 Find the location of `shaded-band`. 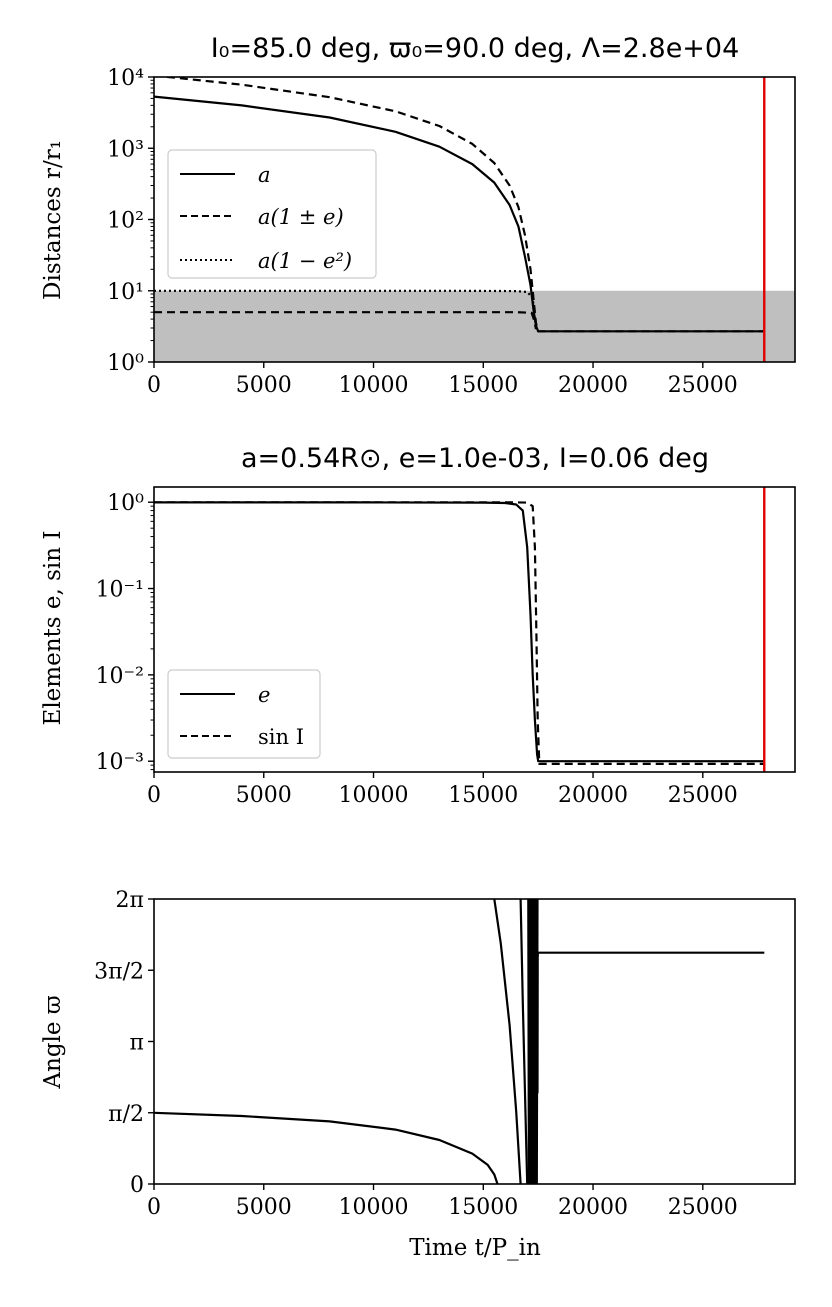

shaded-band is located at coordinates (474, 326).